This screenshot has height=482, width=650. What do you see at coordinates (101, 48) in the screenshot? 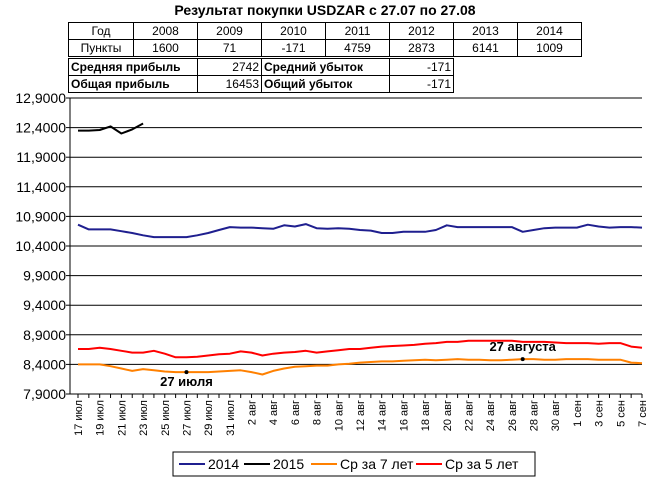
I see `points-row-label: Пункты` at bounding box center [101, 48].